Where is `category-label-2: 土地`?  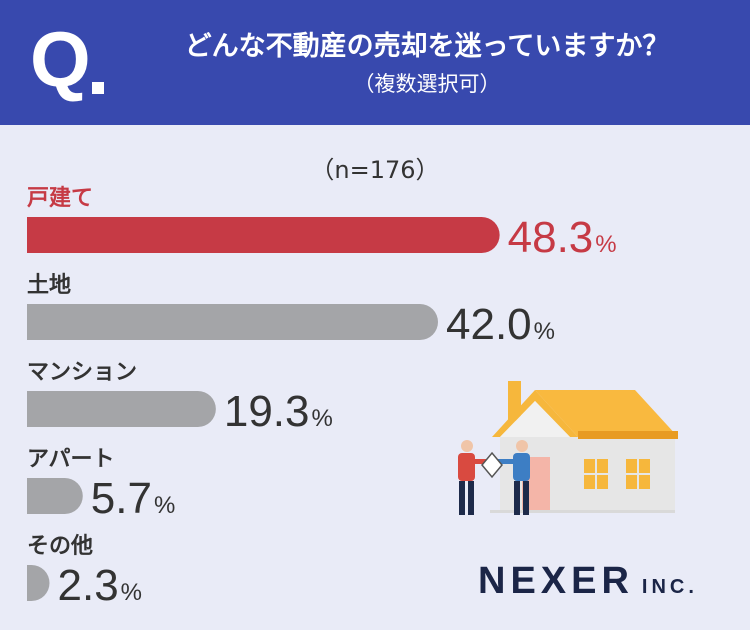
category-label-2: 土地 is located at coordinates (49, 285).